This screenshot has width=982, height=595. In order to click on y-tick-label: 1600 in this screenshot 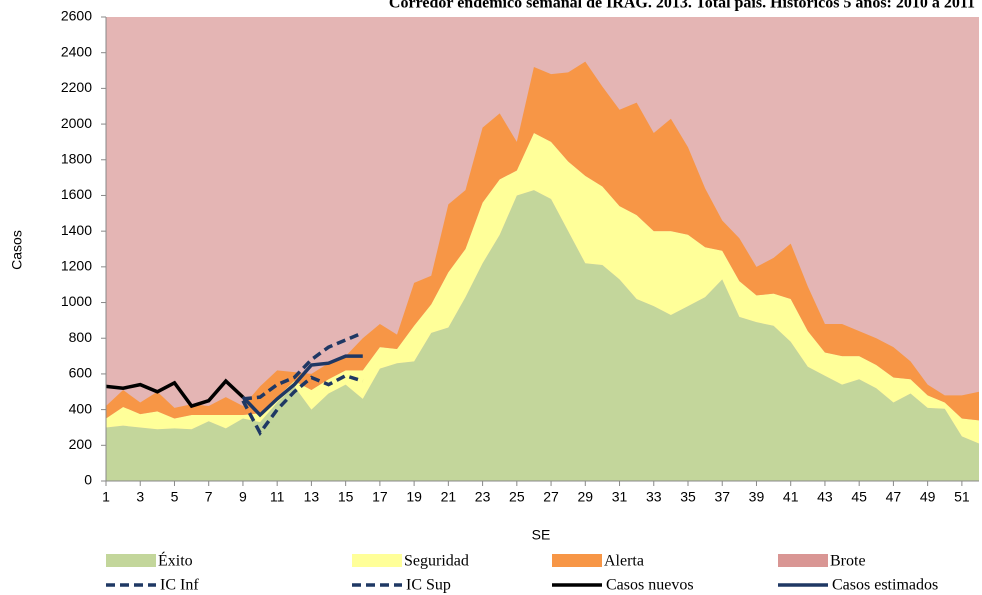, I will do `click(76, 194)`.